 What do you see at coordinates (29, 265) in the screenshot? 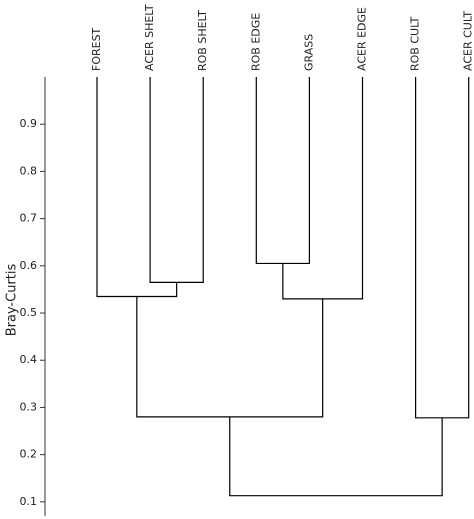
I see `y-tick-label: 0.6` at bounding box center [29, 265].